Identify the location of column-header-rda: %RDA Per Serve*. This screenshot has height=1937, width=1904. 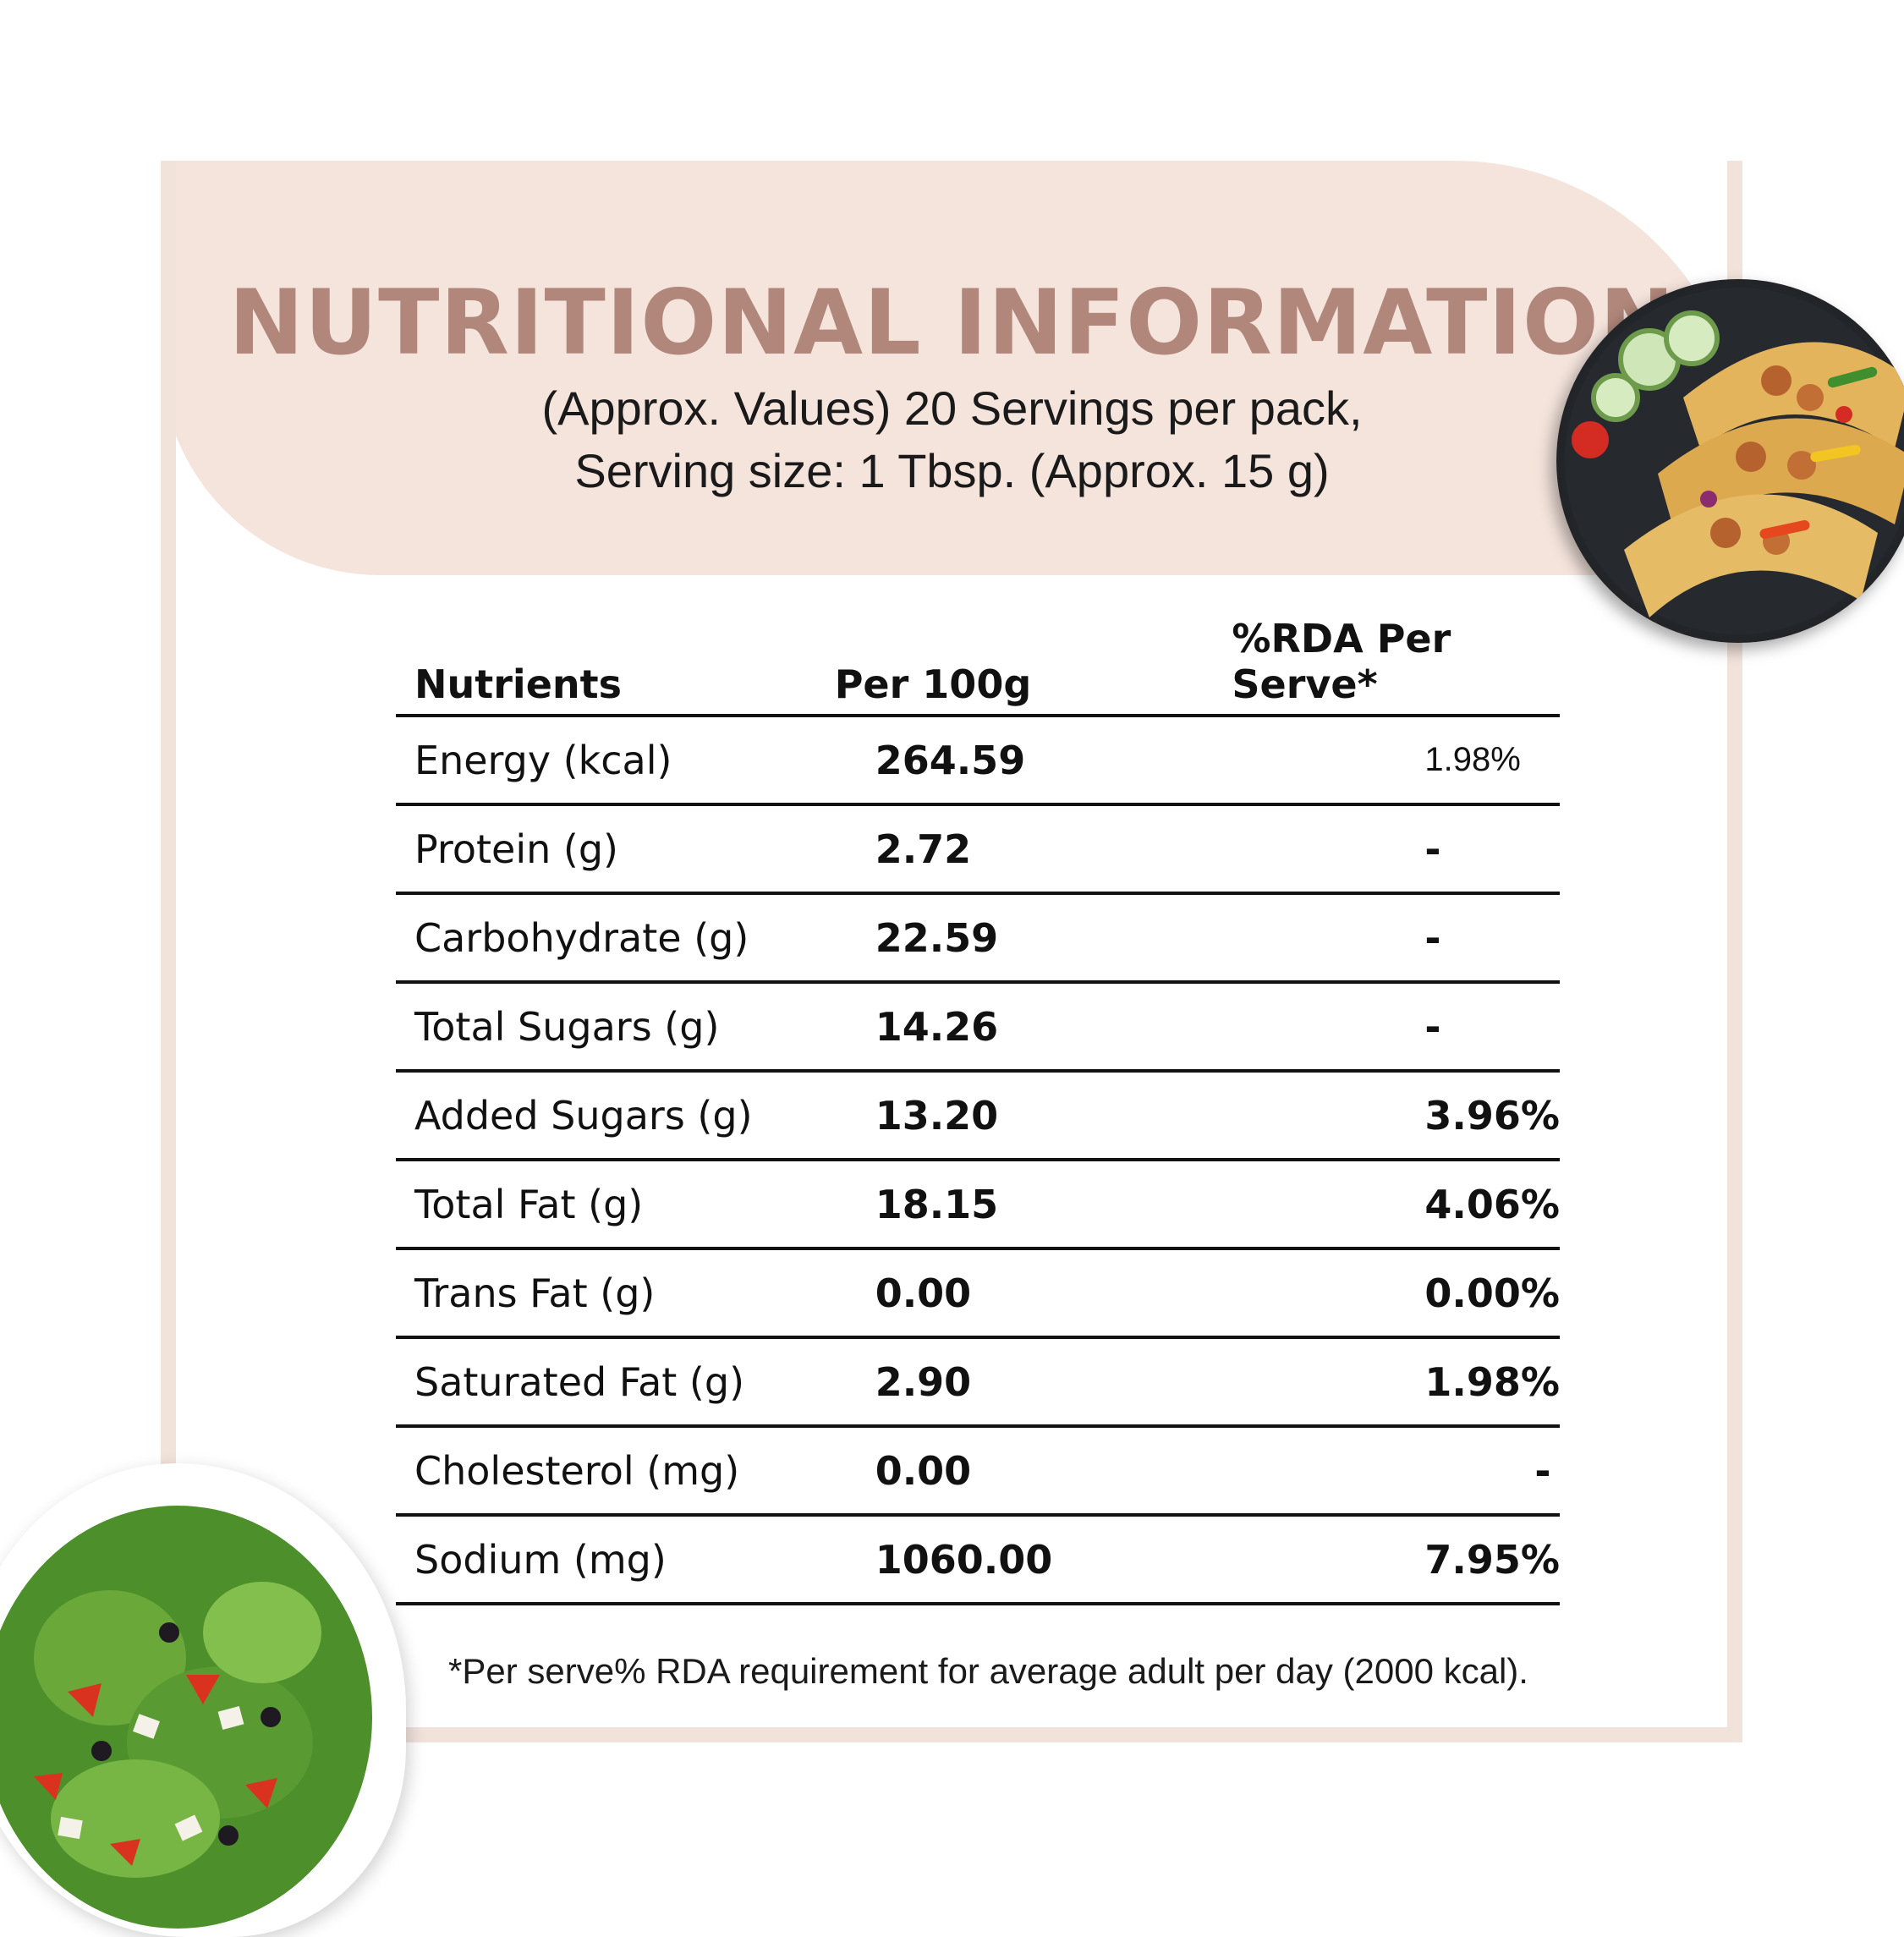
(1370, 666).